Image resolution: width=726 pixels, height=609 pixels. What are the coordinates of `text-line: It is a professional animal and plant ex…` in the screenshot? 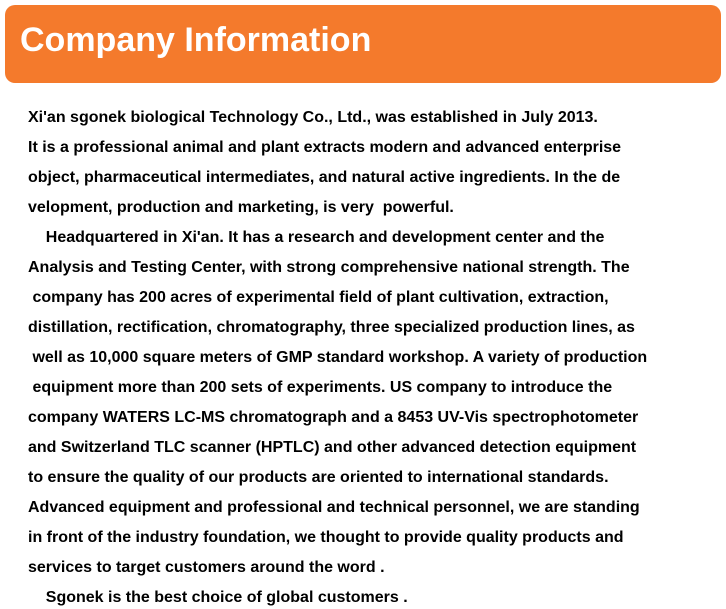 It's located at (325, 147).